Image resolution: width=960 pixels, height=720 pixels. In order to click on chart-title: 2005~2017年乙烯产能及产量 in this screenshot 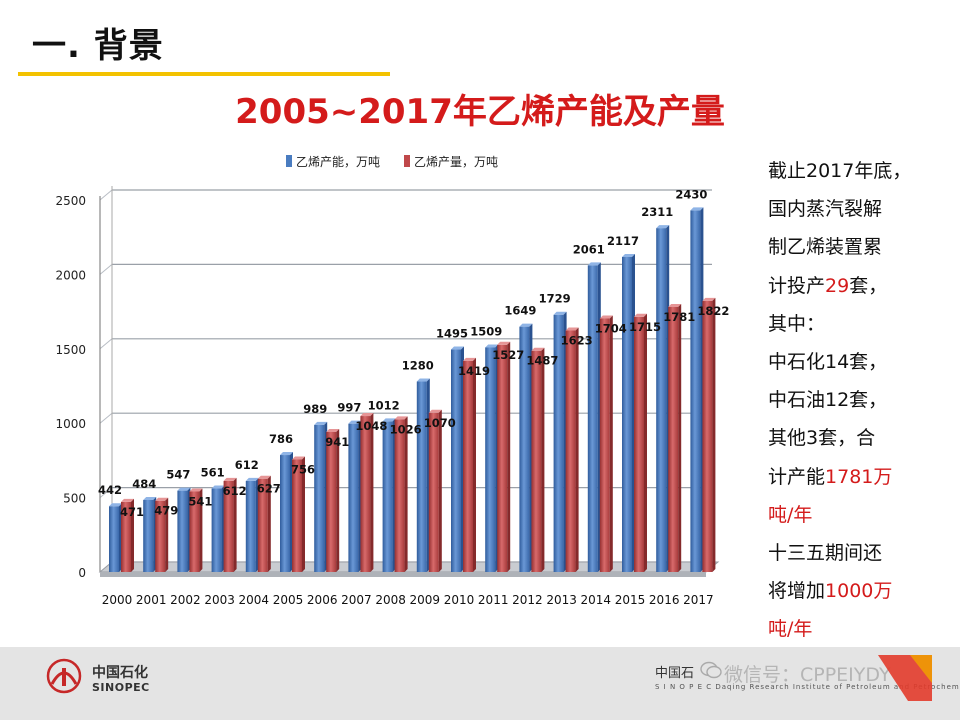, I will do `click(480, 112)`.